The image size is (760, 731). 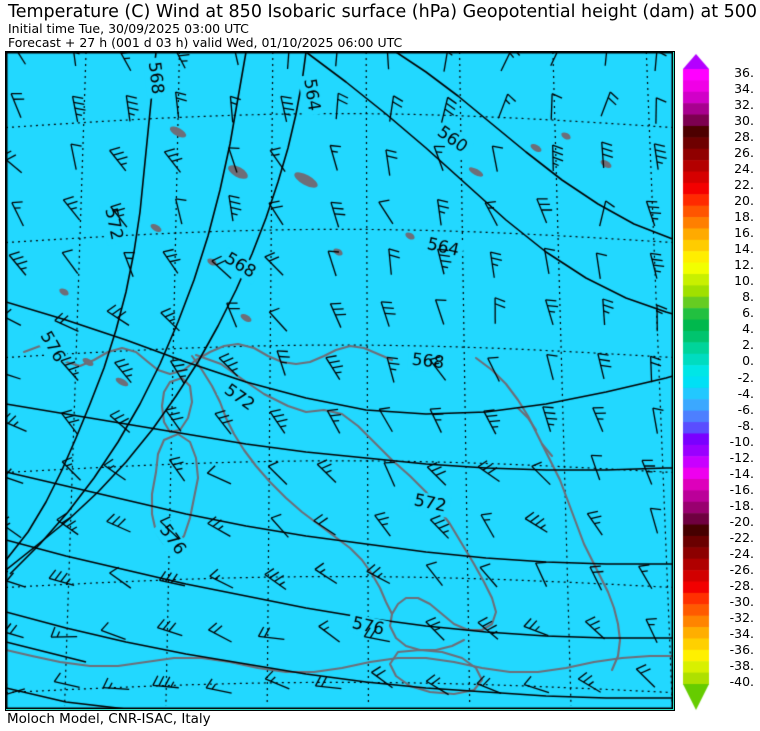 I want to click on colorbar-tick-label: -26., so click(x=741, y=569).